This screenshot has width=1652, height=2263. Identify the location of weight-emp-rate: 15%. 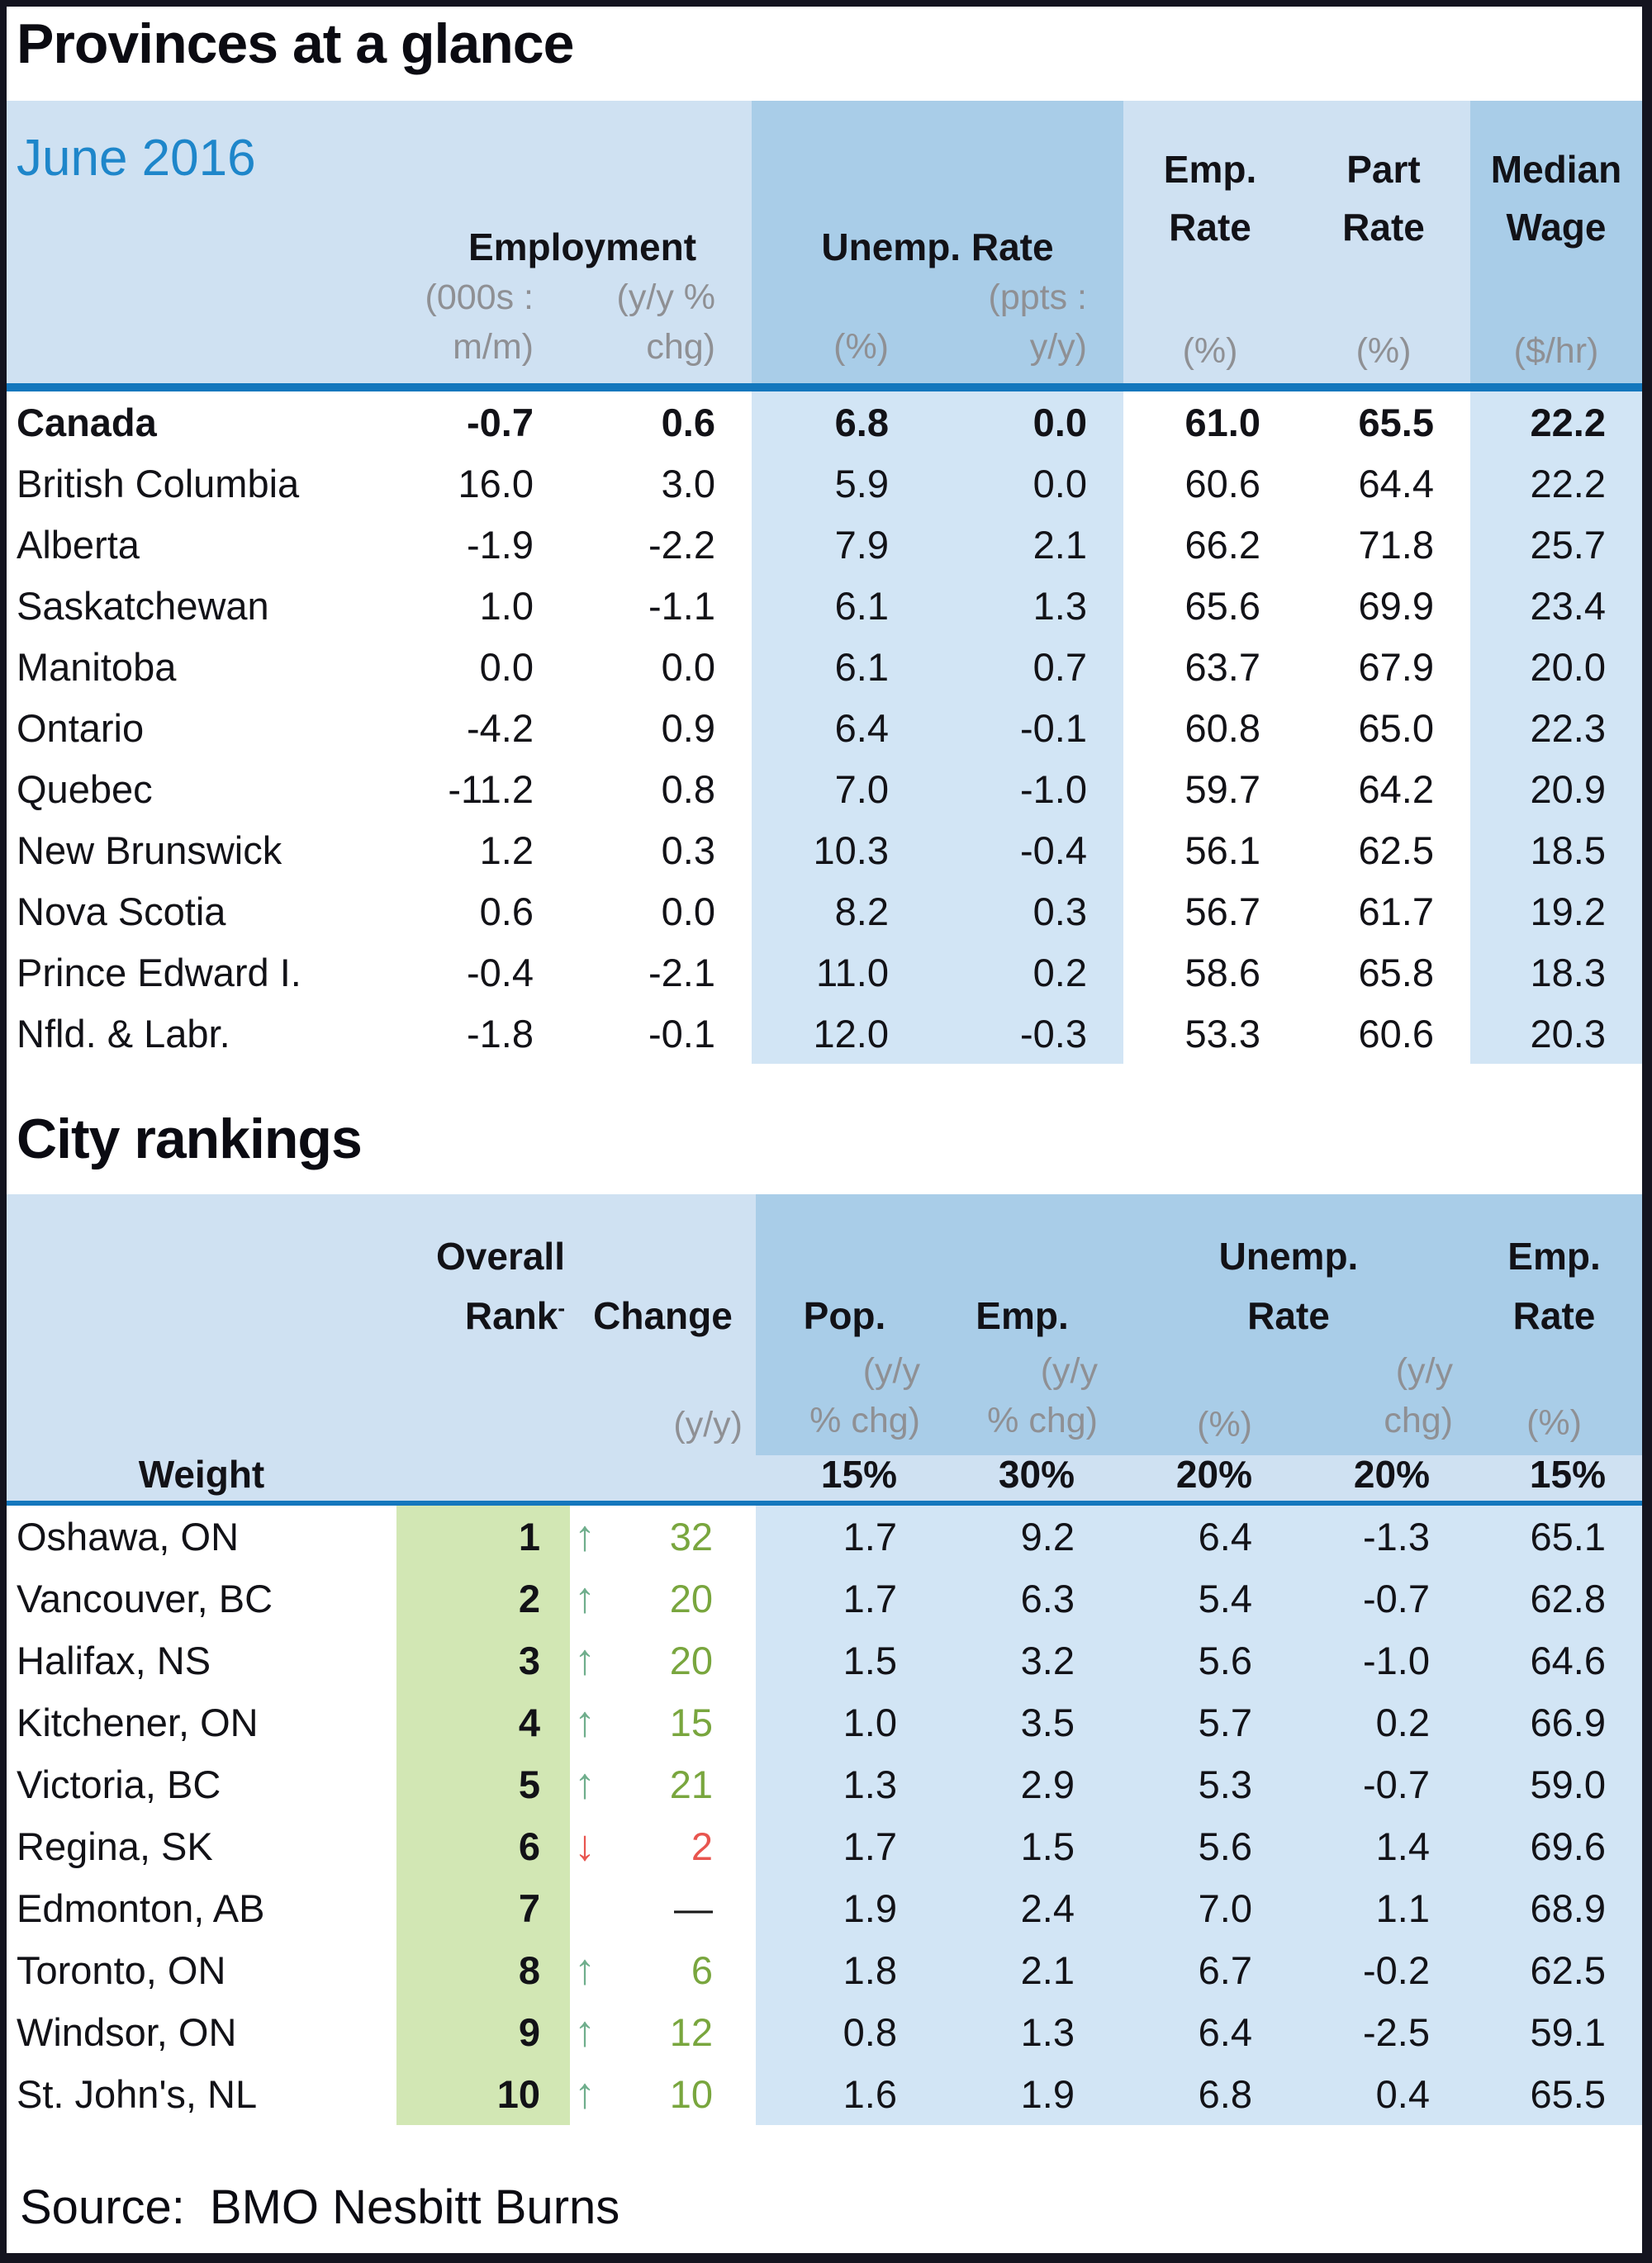
(1567, 1474).